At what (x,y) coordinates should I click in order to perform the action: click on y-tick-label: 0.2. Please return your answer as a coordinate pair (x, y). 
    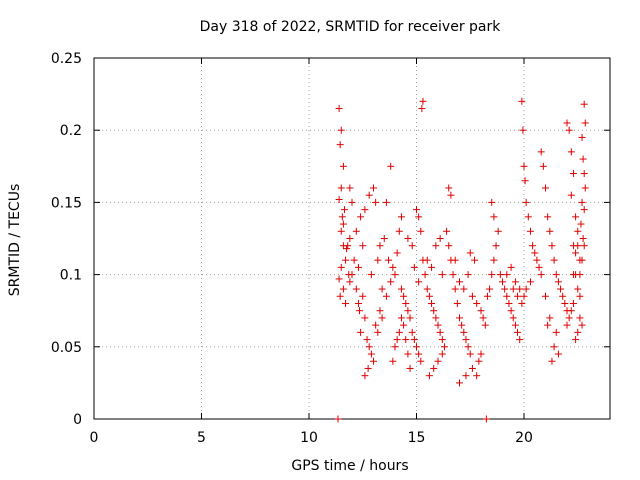
    Looking at the image, I should click on (71, 131).